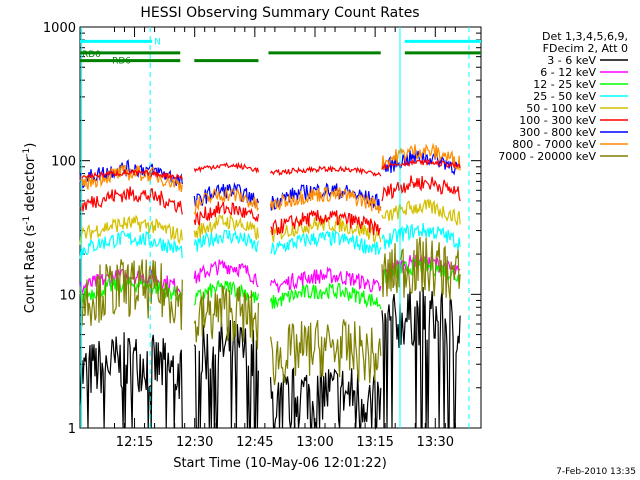  What do you see at coordinates (59, 28) in the screenshot?
I see `y-tick-label: 1000` at bounding box center [59, 28].